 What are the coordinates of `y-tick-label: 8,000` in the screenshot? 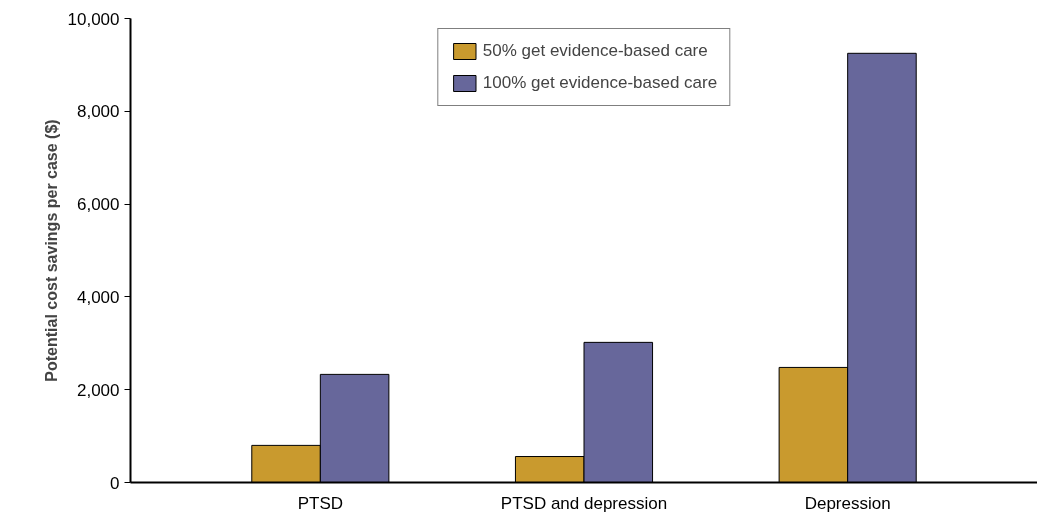 It's located at (98, 112).